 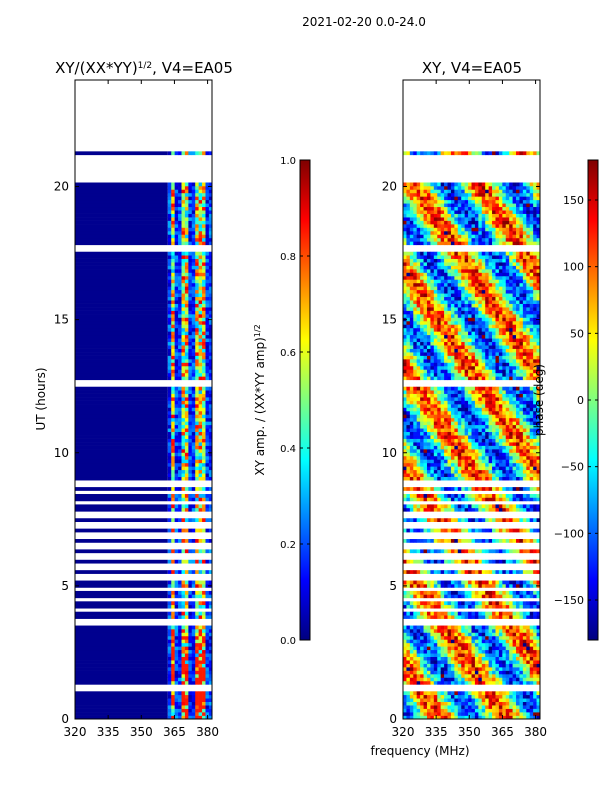 I want to click on phase-colorbar-label: phase (deg), so click(x=539, y=400).